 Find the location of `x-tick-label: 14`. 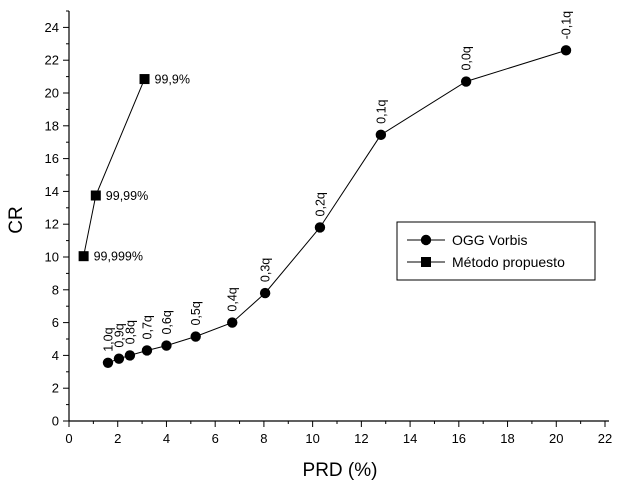

x-tick-label: 14 is located at coordinates (410, 438).